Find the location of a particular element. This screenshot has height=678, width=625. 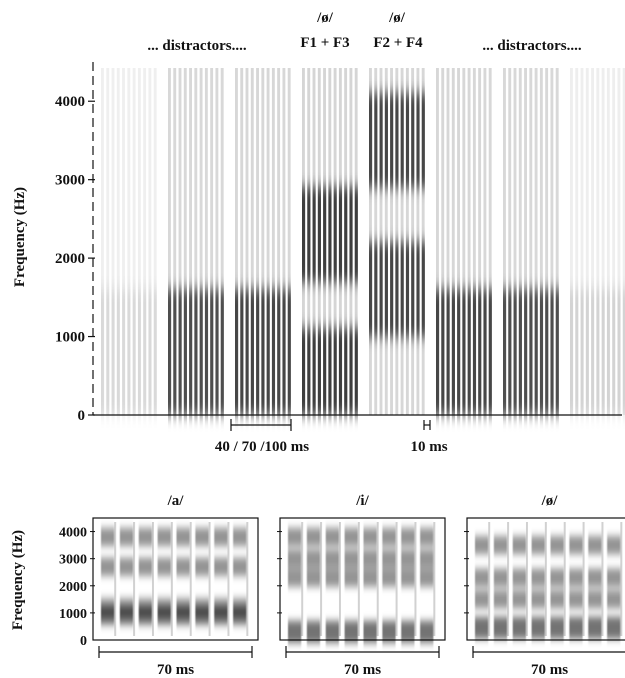

bottom-y-tick-label: 2000 is located at coordinates (73, 587).